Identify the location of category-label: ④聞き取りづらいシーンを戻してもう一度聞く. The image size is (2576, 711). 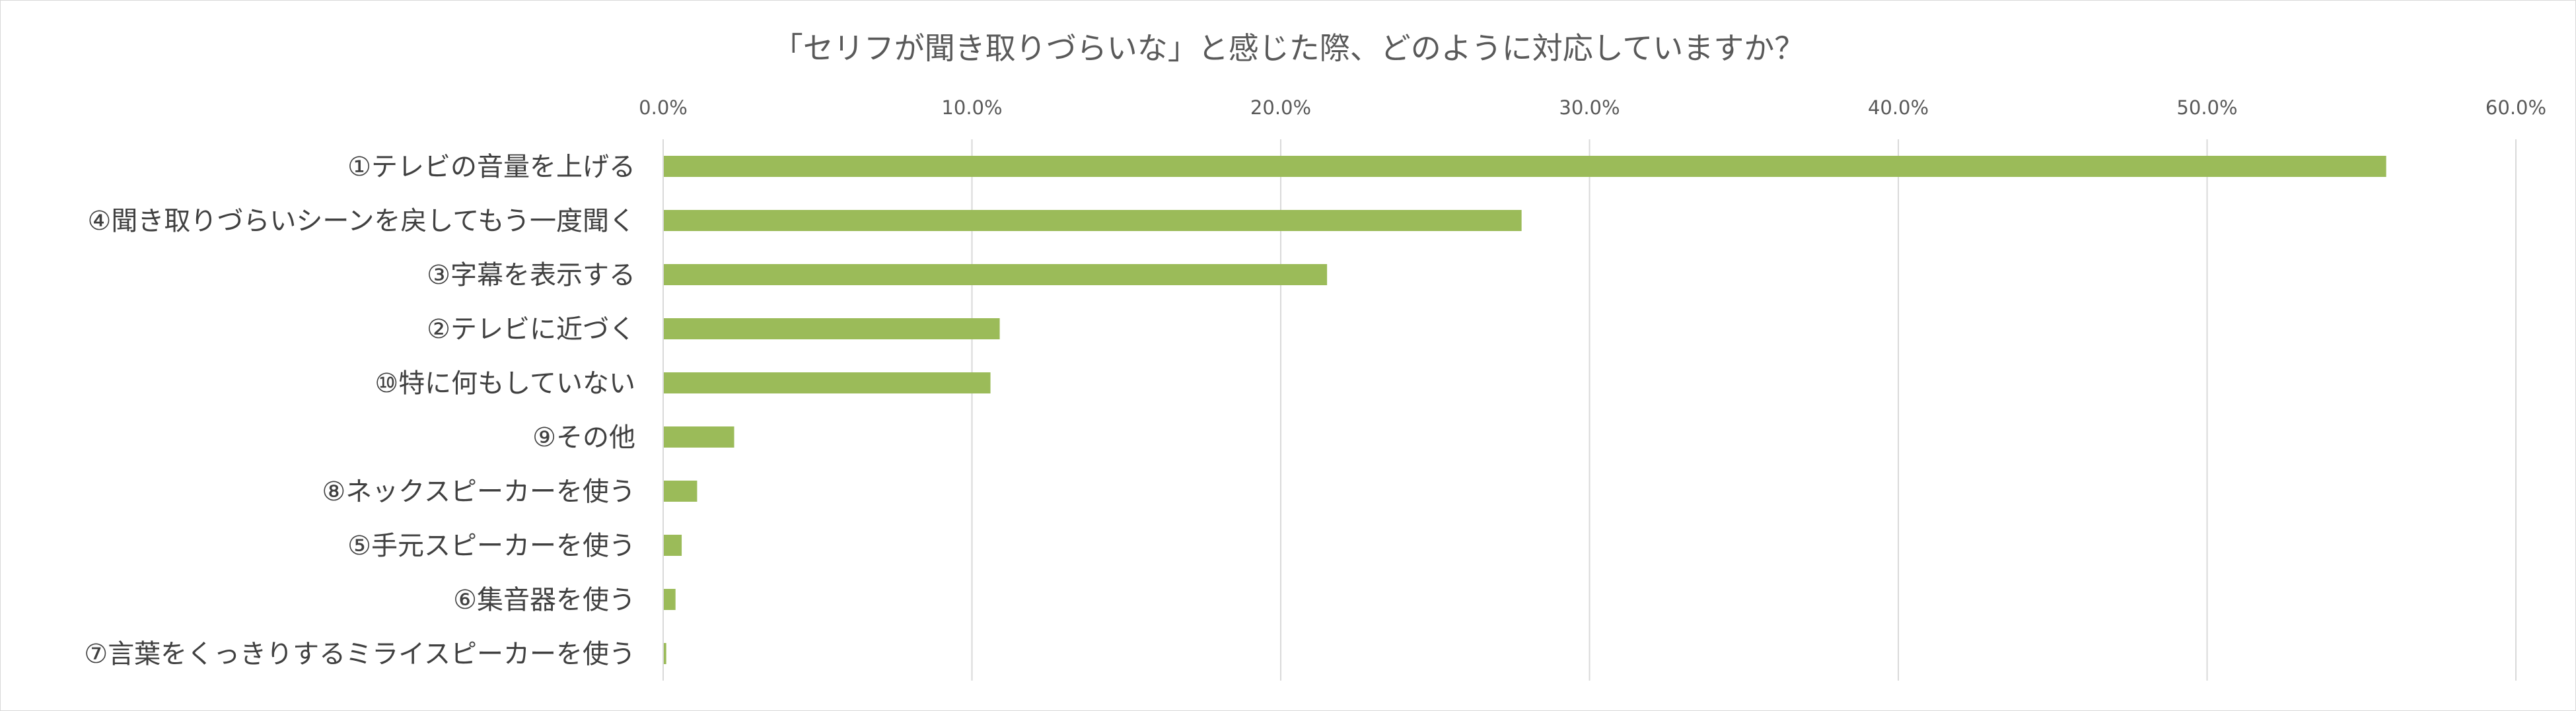
(361, 221).